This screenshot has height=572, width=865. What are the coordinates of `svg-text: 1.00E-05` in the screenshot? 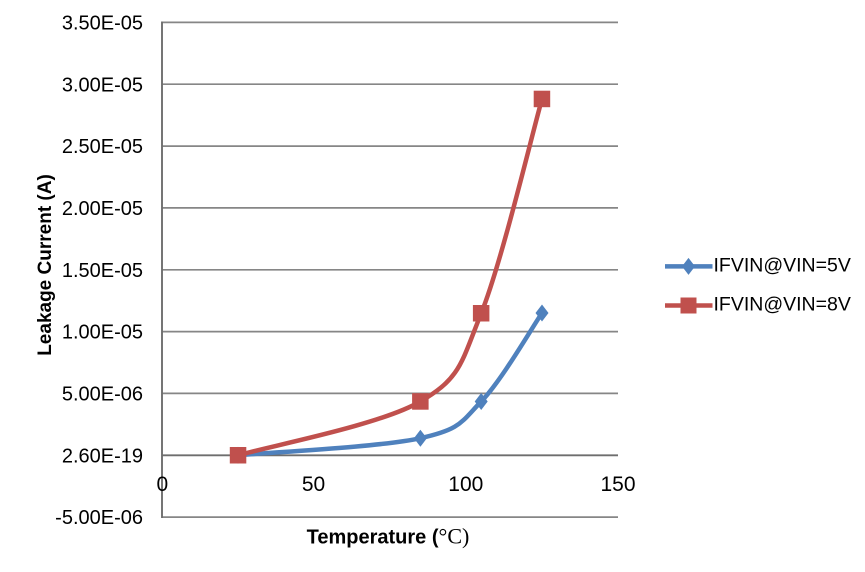 It's located at (102, 333).